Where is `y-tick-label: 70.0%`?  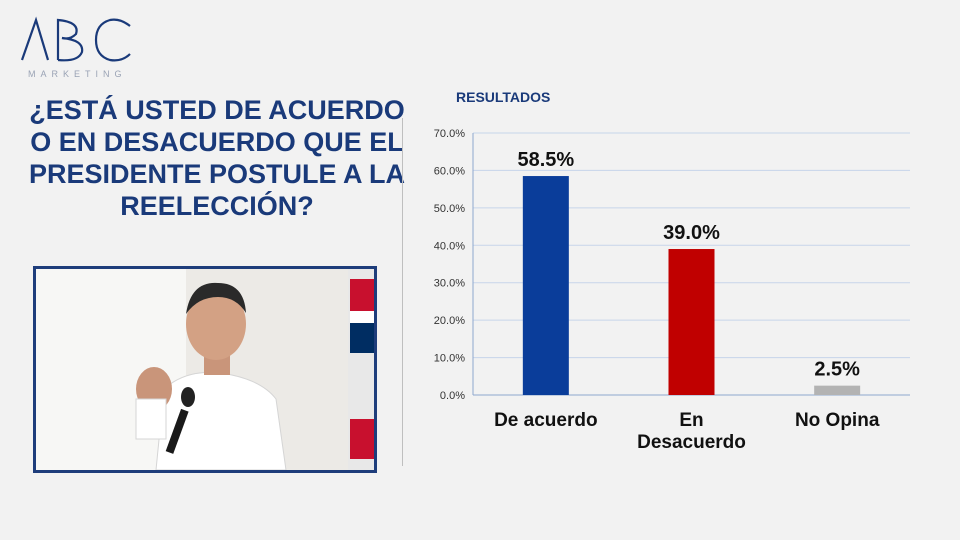 y-tick-label: 70.0% is located at coordinates (449, 134).